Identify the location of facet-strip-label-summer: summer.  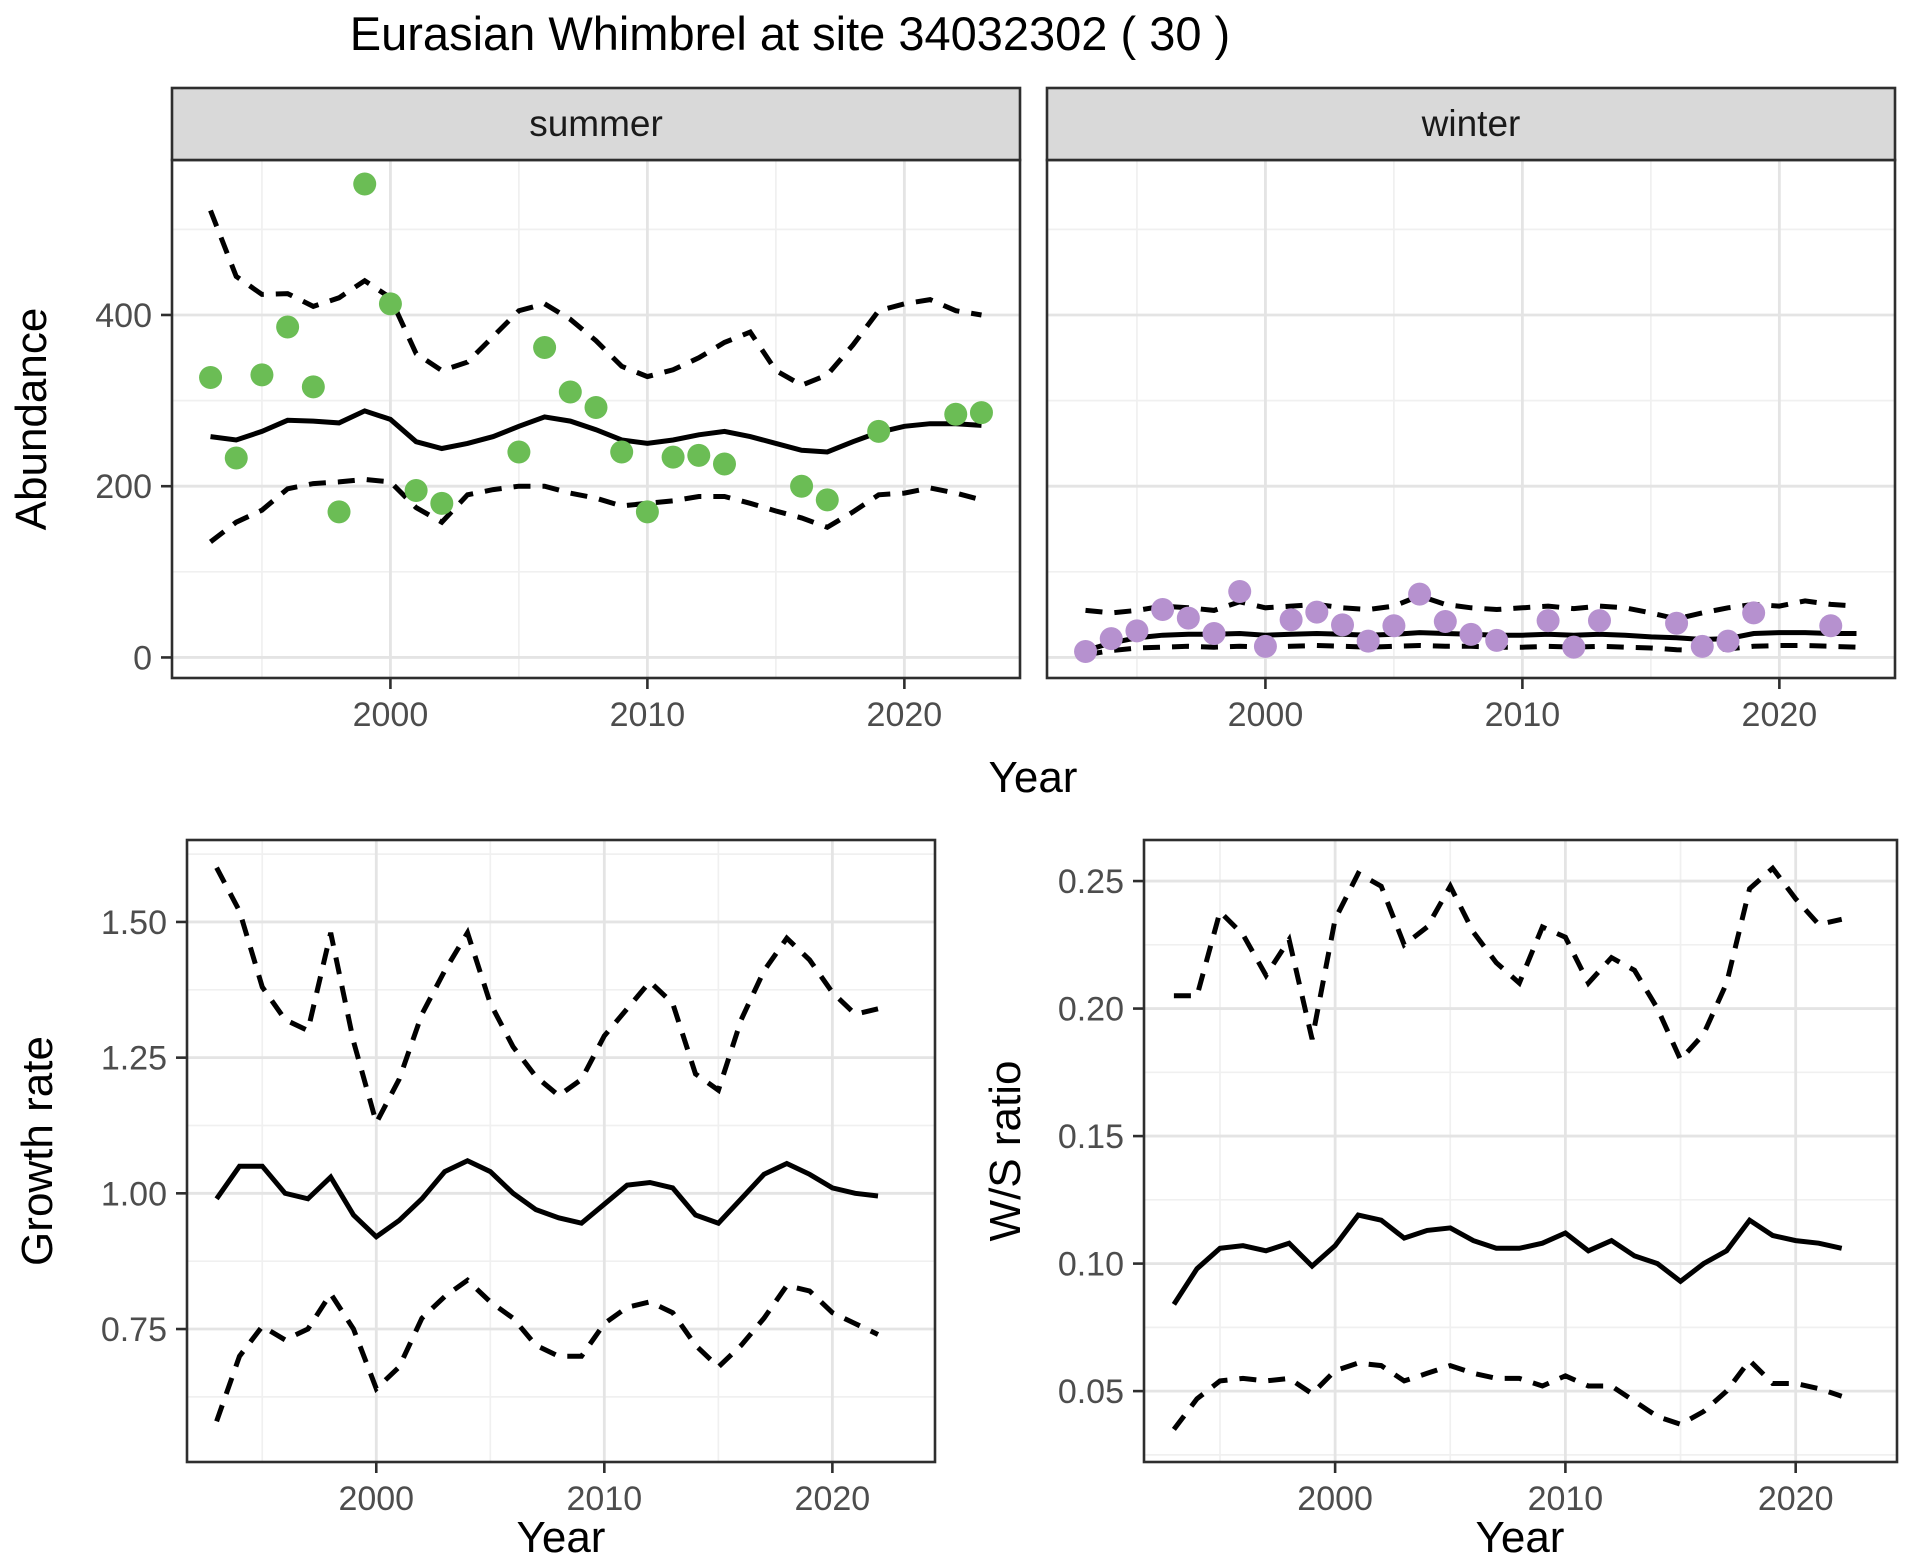
(596, 123).